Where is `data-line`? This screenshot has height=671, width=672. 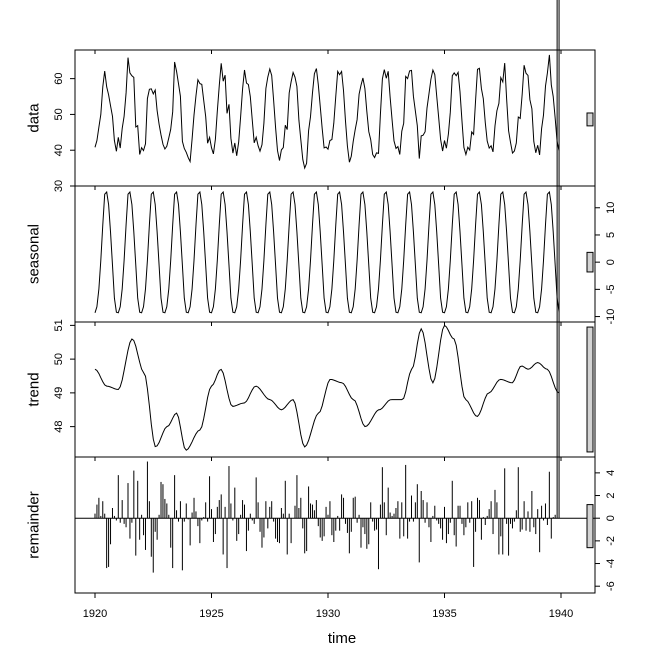
data-line is located at coordinates (327, 112).